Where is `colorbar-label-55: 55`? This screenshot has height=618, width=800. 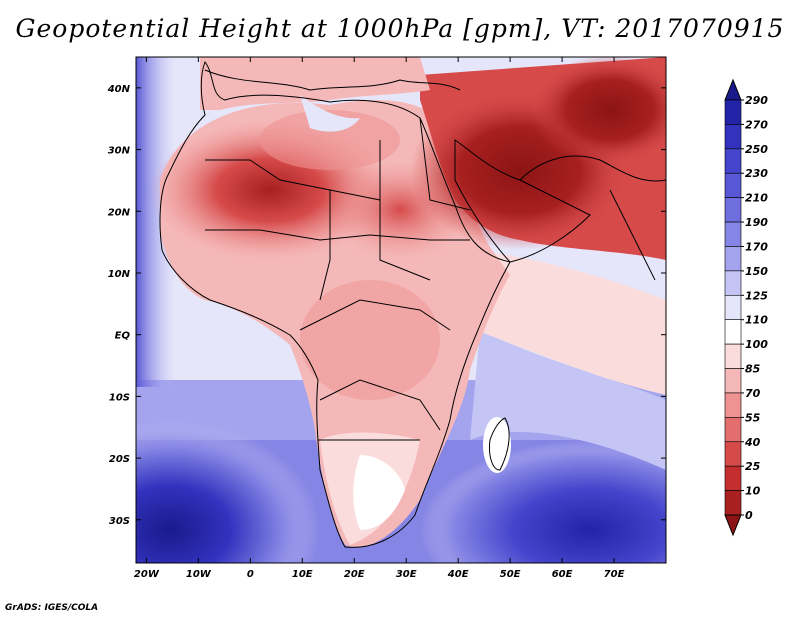
colorbar-label-55: 55 is located at coordinates (753, 417).